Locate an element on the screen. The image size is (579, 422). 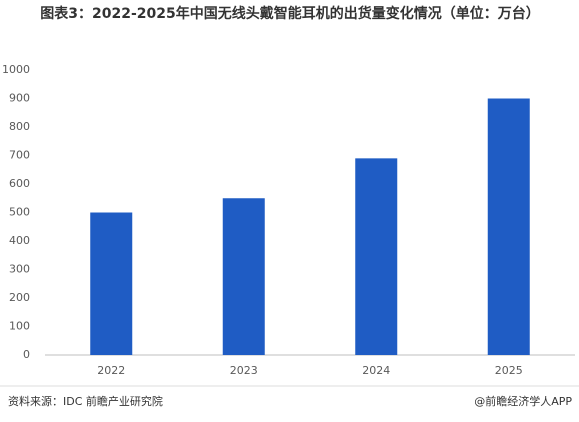
y-tick-label: 800 is located at coordinates (19, 126).